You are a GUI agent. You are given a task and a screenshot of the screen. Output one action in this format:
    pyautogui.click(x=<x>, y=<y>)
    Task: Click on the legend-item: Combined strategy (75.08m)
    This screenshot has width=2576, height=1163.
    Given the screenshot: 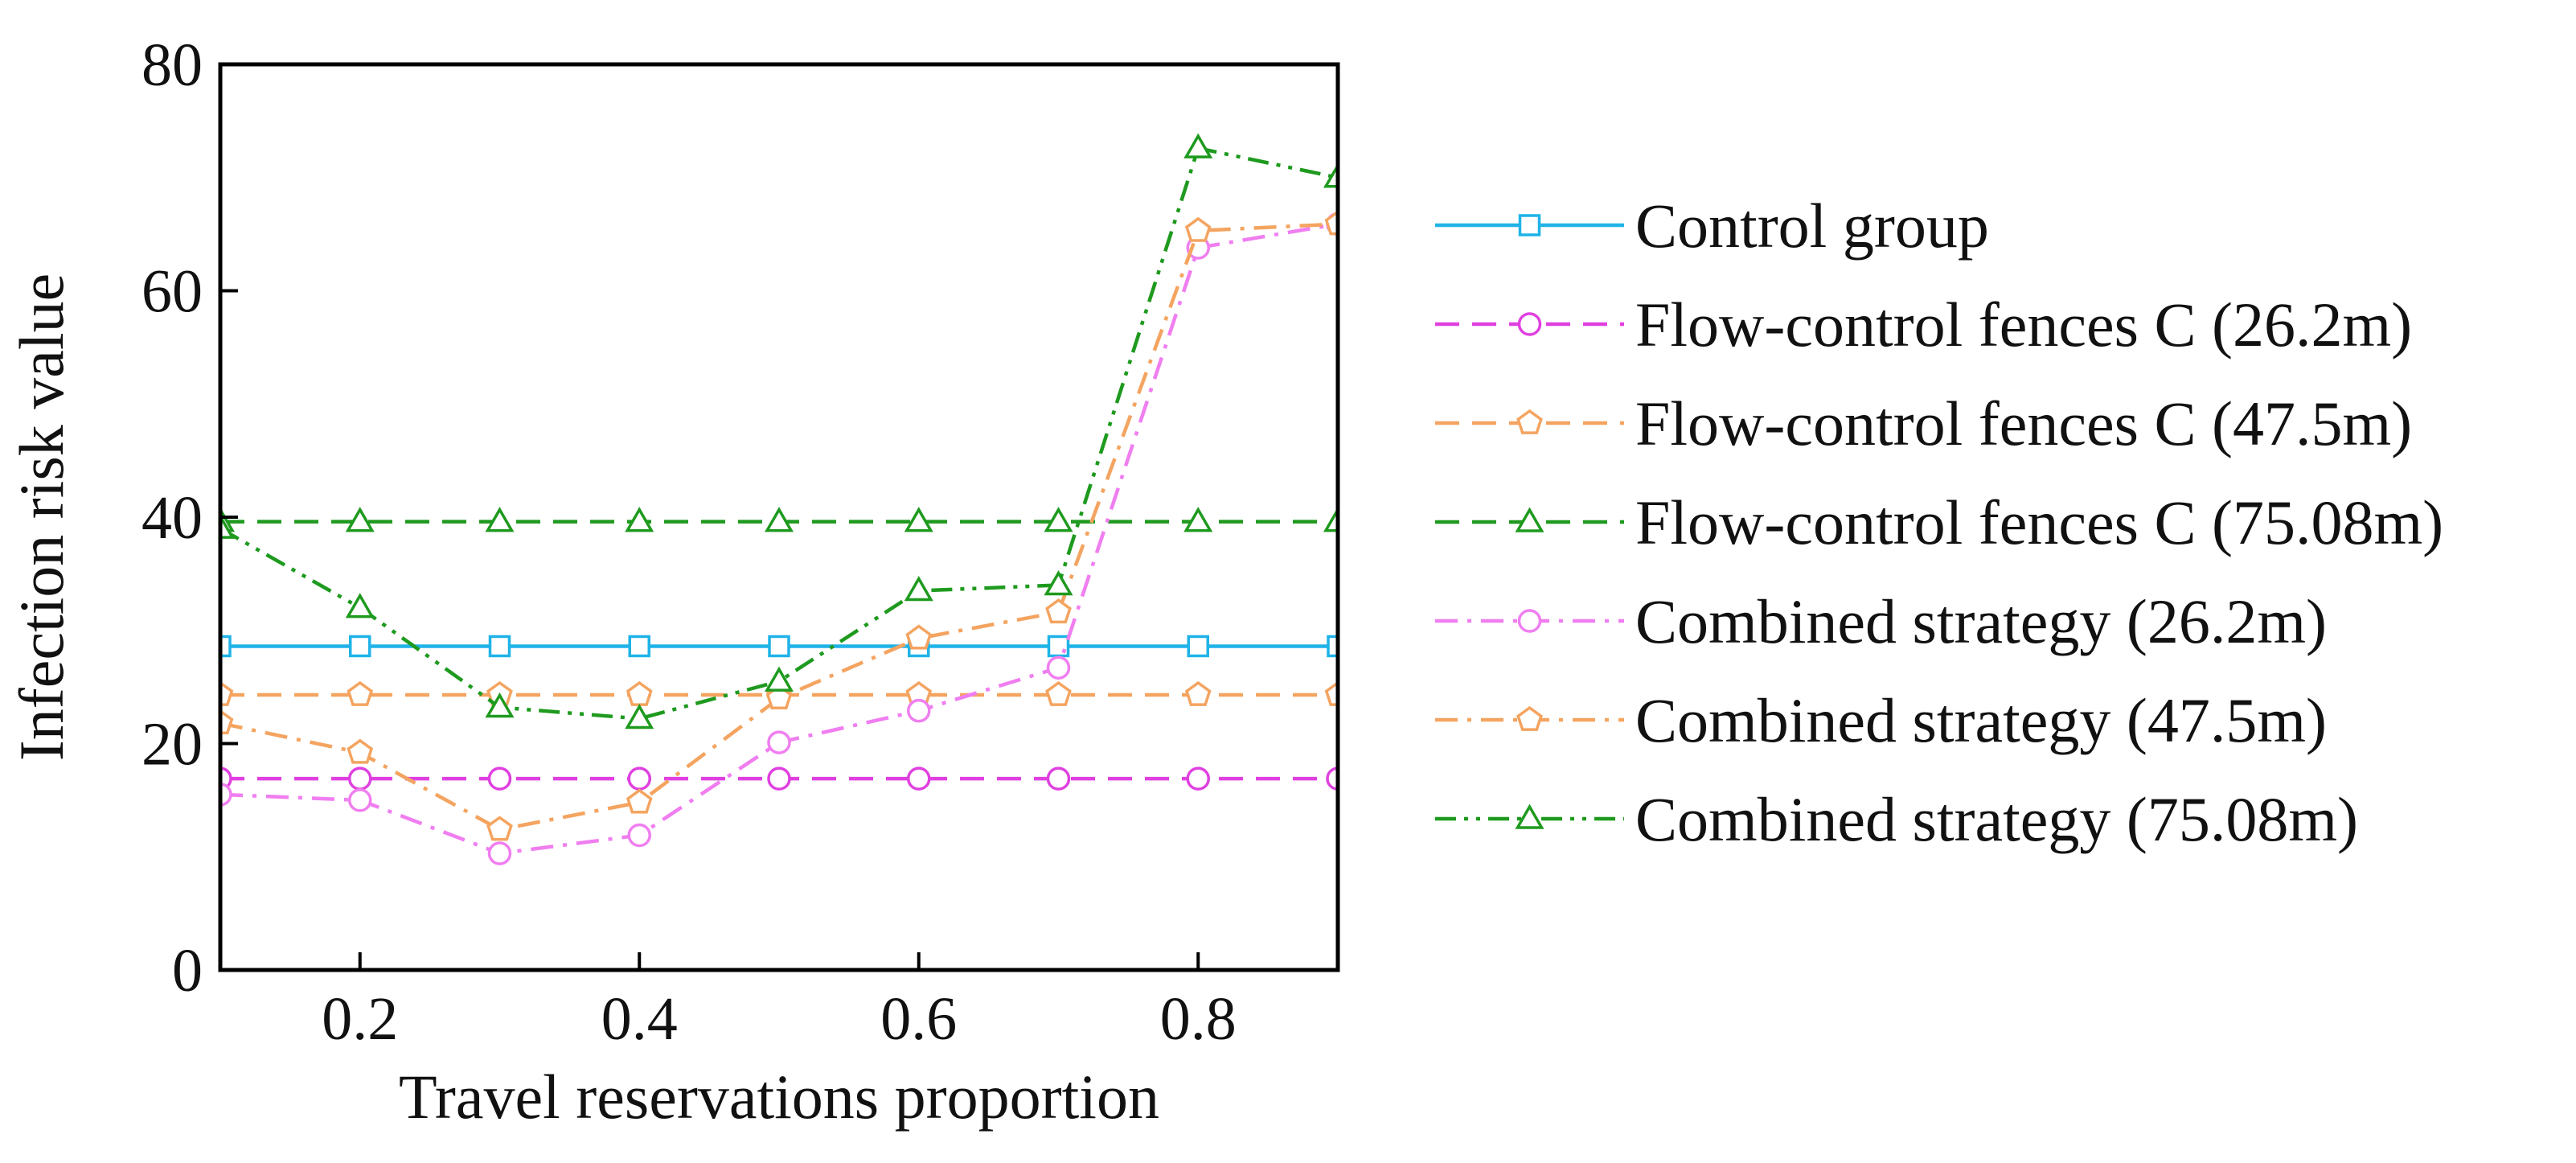 What is the action you would take?
    pyautogui.click(x=1897, y=819)
    